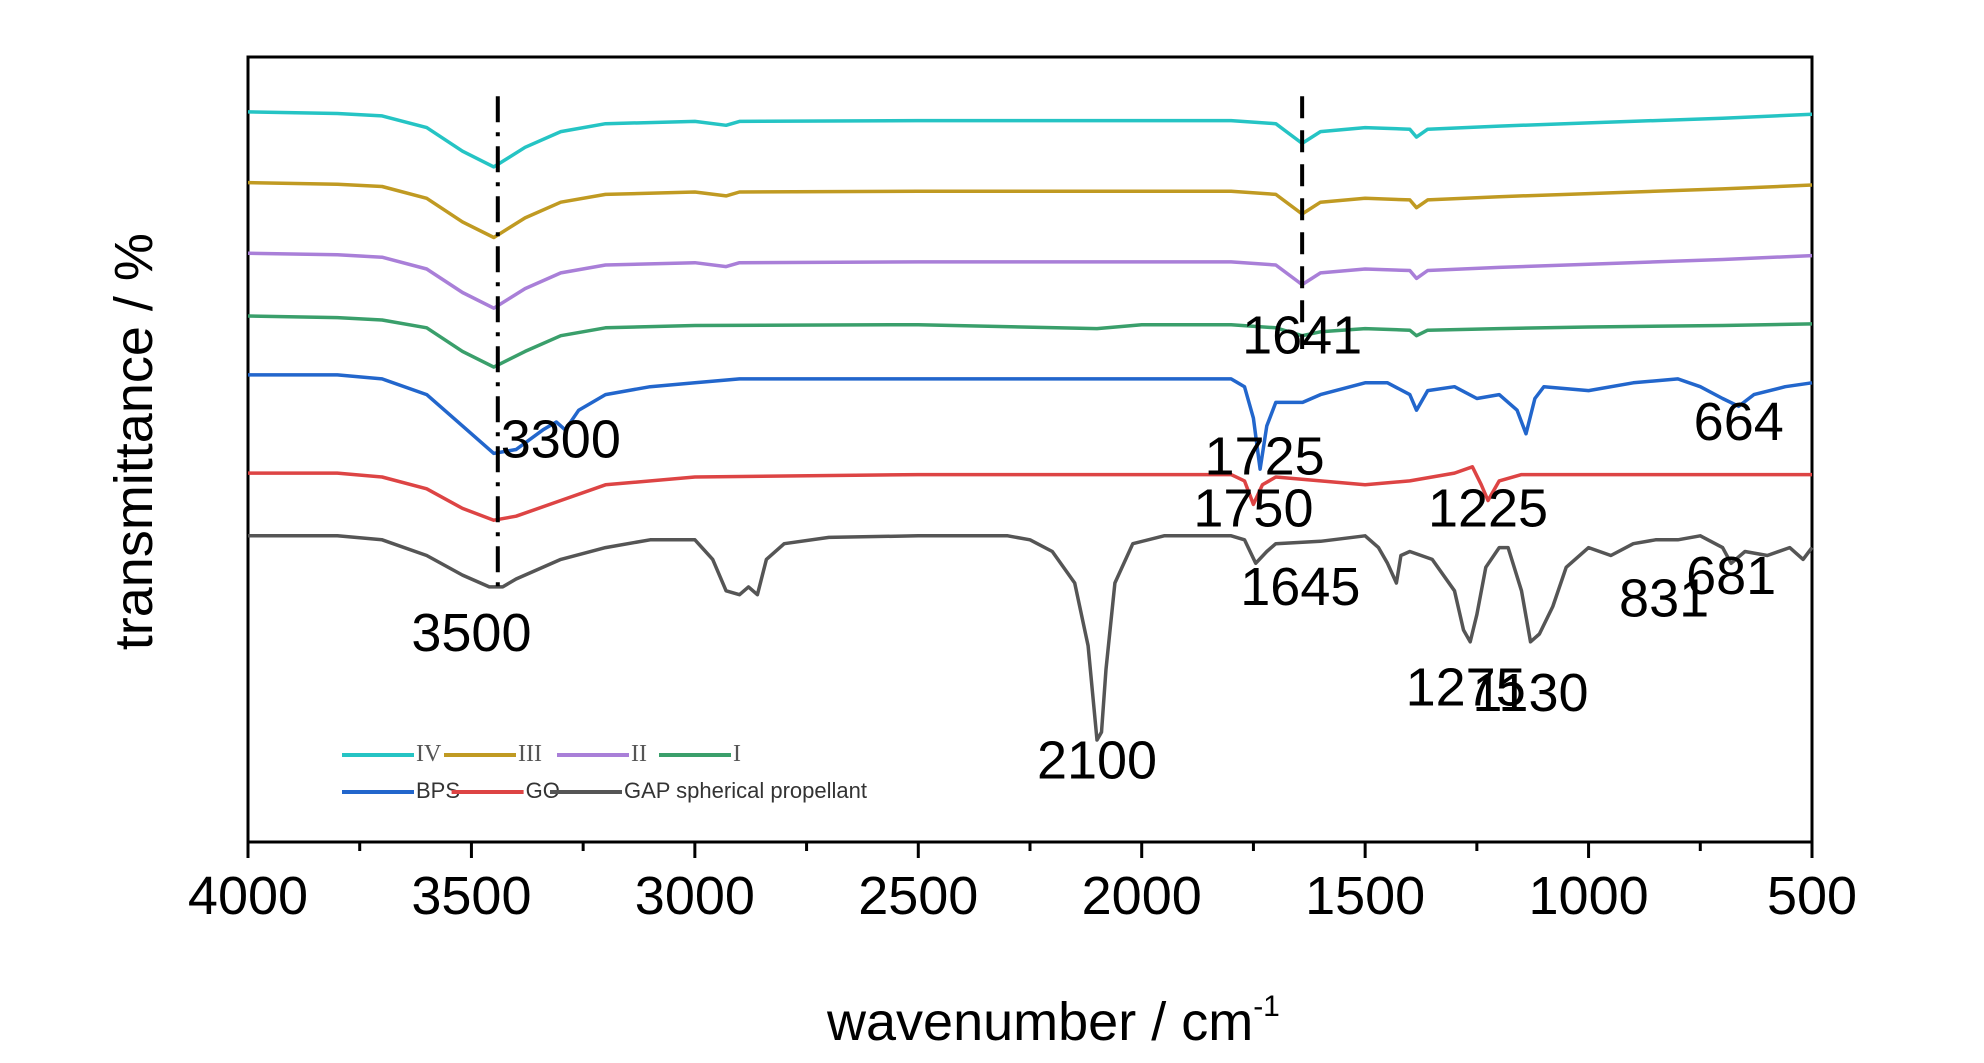 The height and width of the screenshot is (1063, 1984). I want to click on x-tick-label-6: 1000, so click(1589, 896).